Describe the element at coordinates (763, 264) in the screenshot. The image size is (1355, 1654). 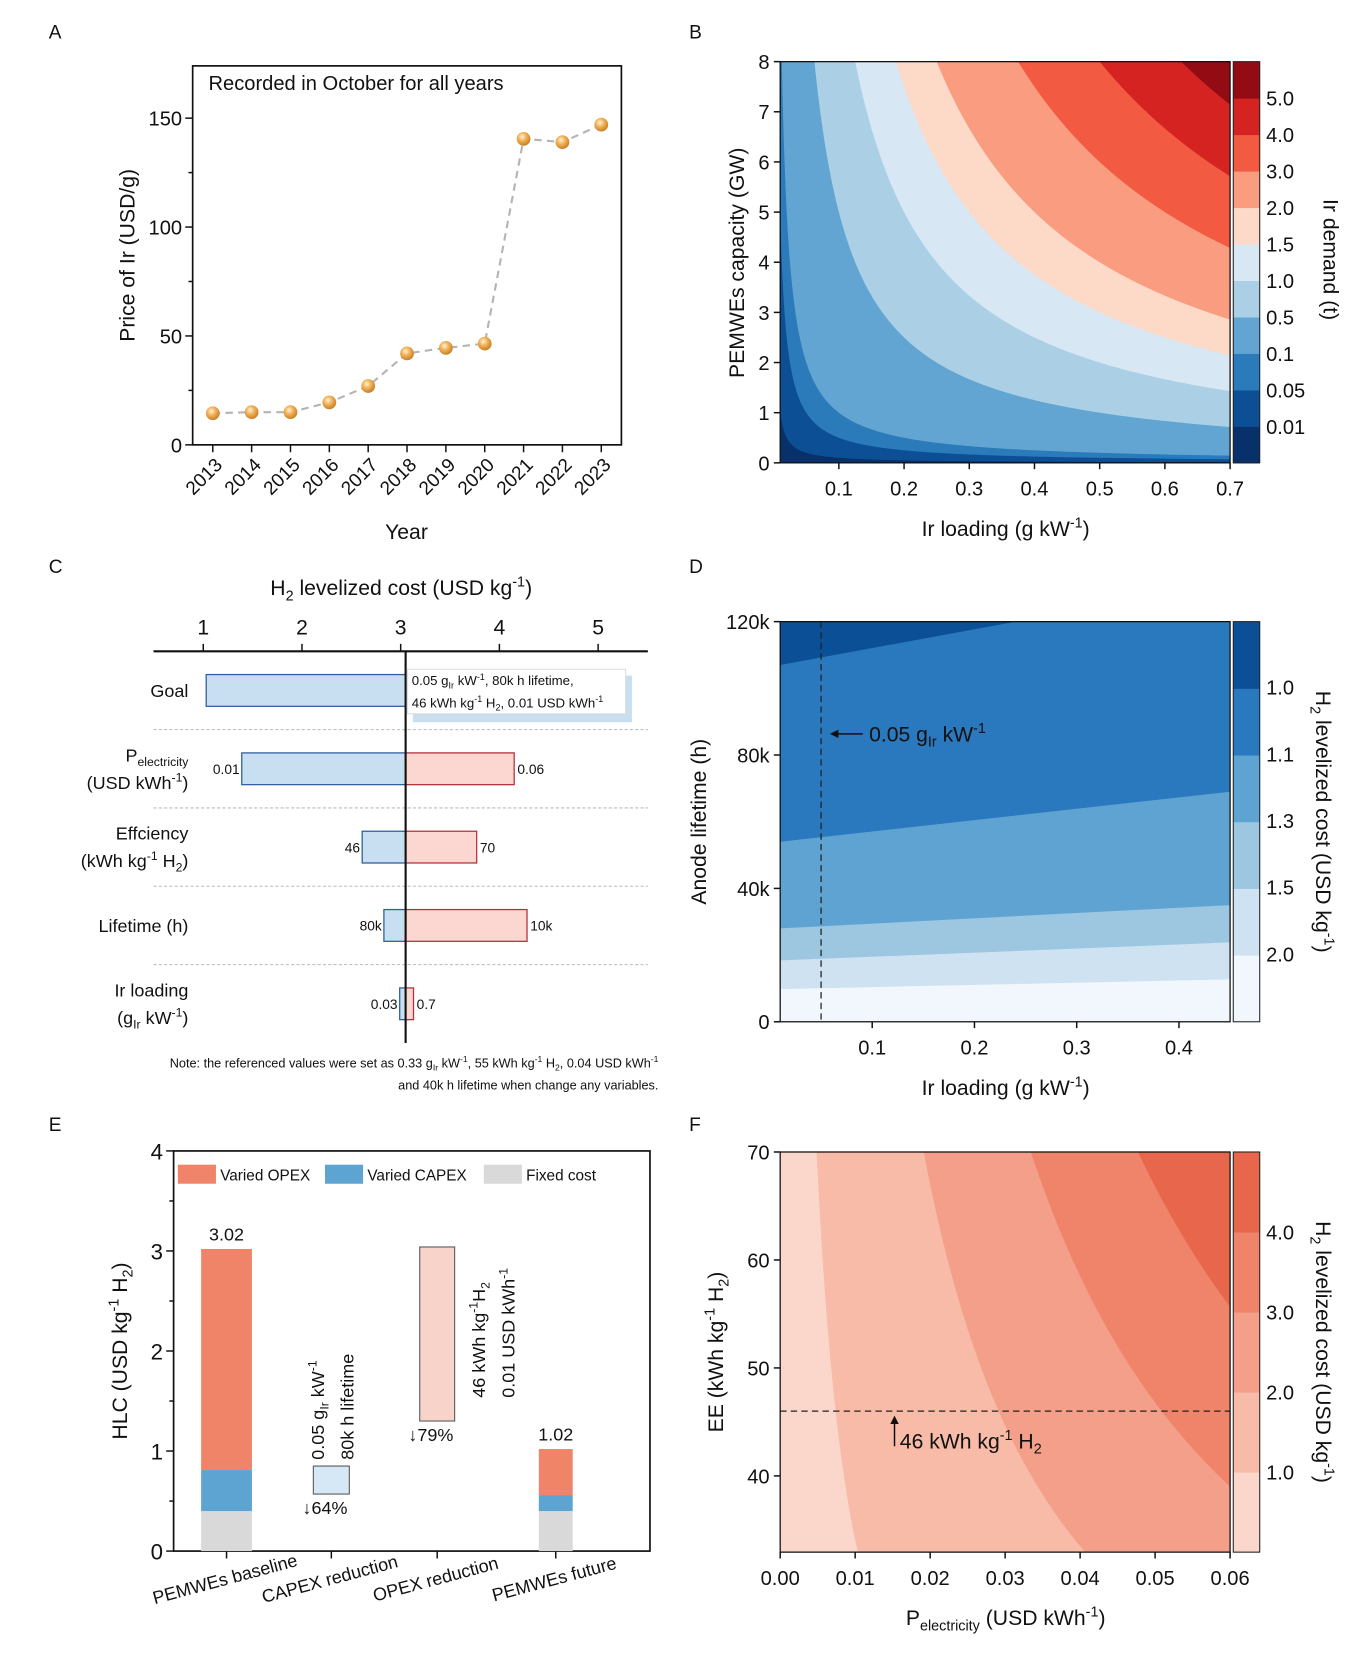
I see `y-tick-label: 4` at that location.